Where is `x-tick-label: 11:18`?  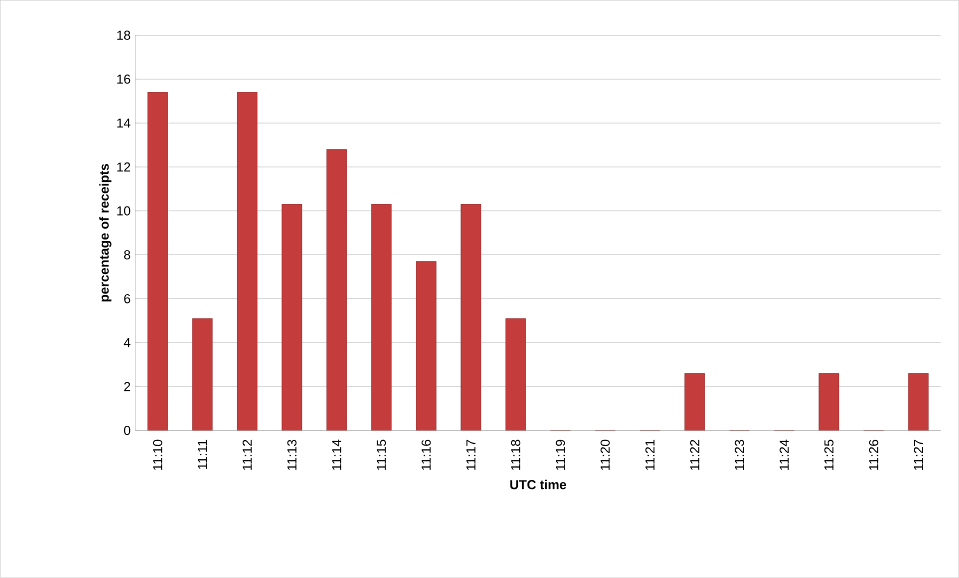
x-tick-label: 11:18 is located at coordinates (515, 455).